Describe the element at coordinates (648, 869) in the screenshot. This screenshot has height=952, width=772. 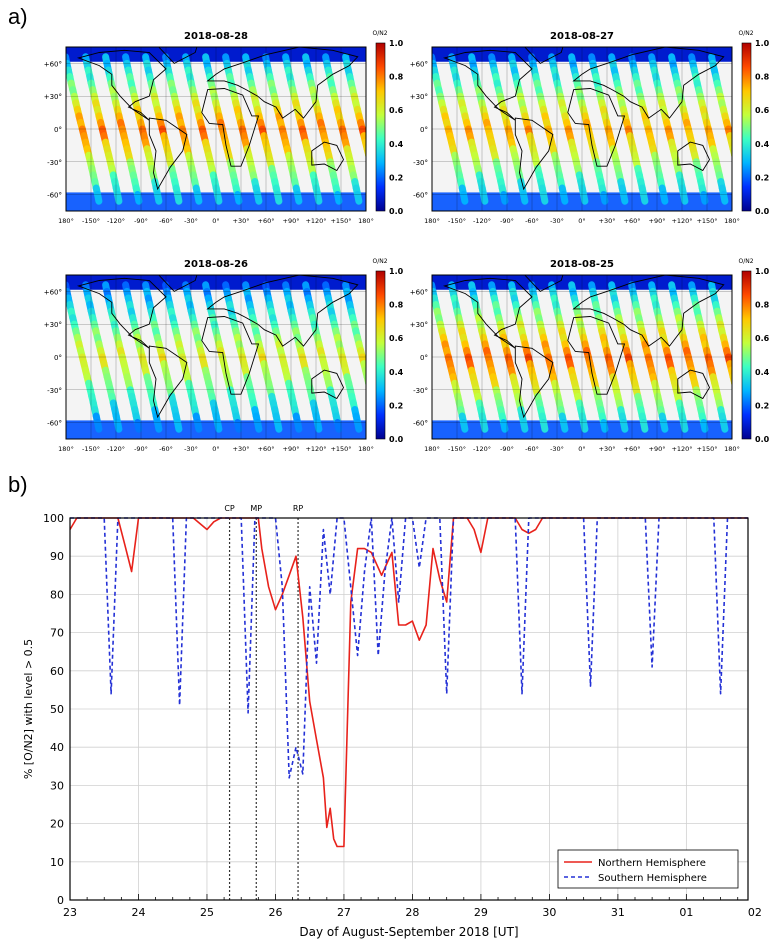
I see `legend: Northern Hemisphere Southern Hemisphere` at that location.